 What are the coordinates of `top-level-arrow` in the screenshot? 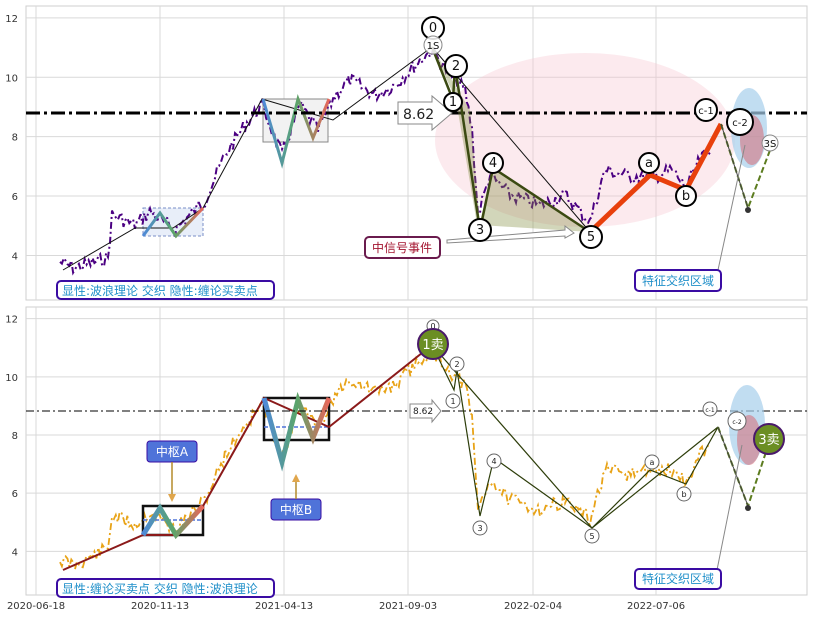 It's located at (425, 113).